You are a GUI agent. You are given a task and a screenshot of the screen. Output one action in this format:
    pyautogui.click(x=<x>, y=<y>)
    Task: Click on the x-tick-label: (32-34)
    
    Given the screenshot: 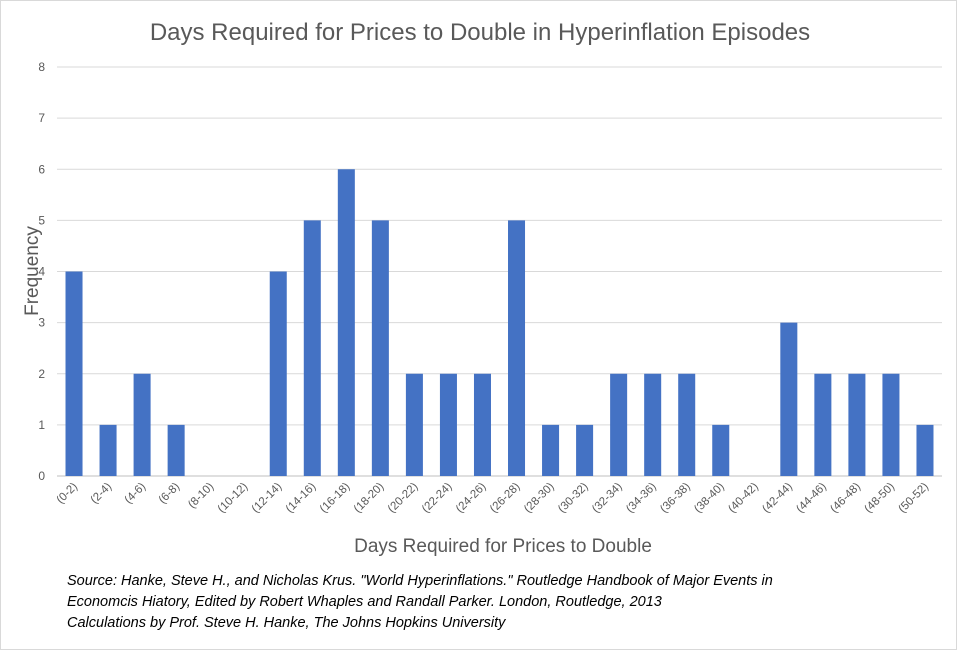 What is the action you would take?
    pyautogui.click(x=607, y=498)
    